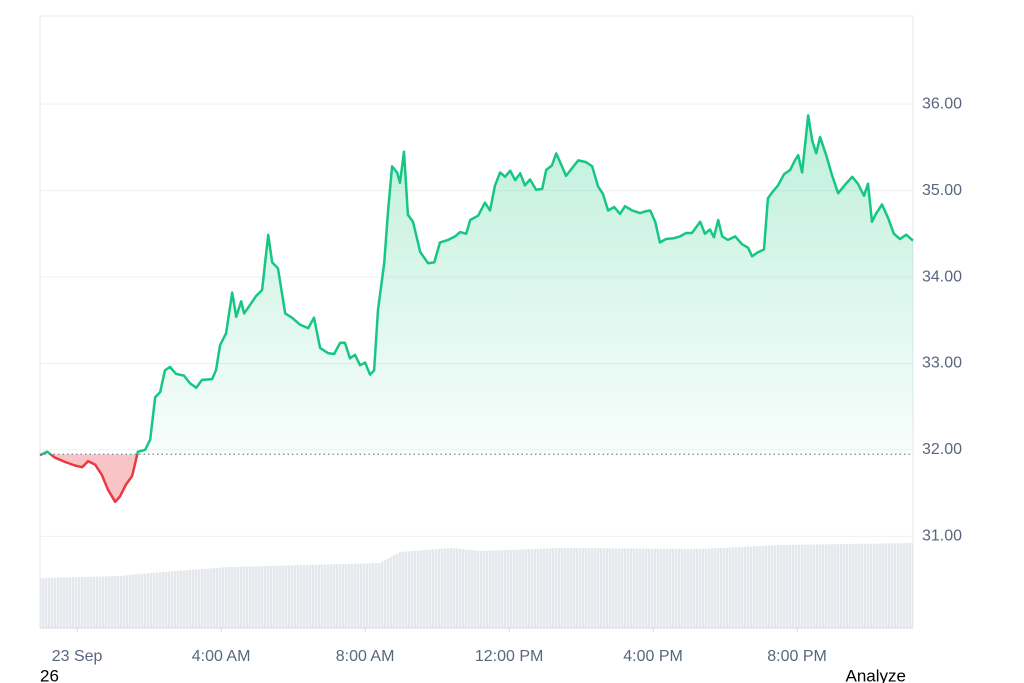  Describe the element at coordinates (942, 536) in the screenshot. I see `y-tick-label: 31.00` at that location.